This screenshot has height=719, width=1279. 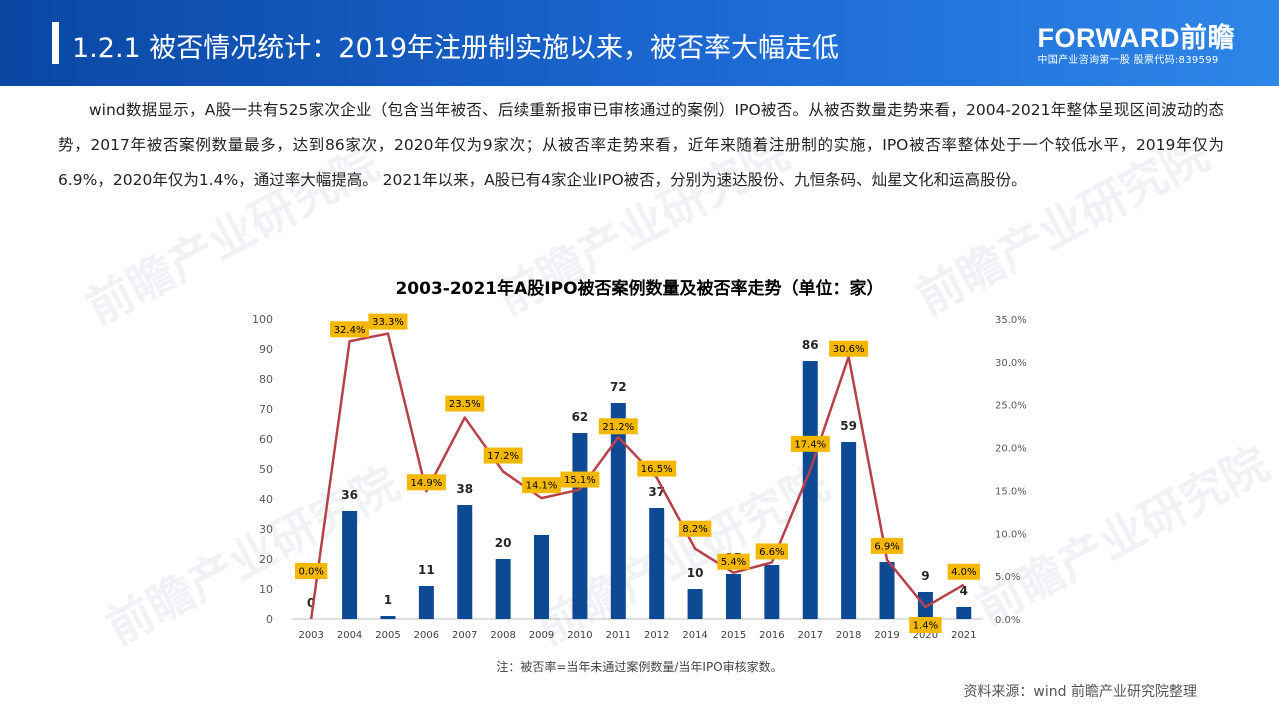 I want to click on rate-label: 33.3%, so click(x=388, y=322).